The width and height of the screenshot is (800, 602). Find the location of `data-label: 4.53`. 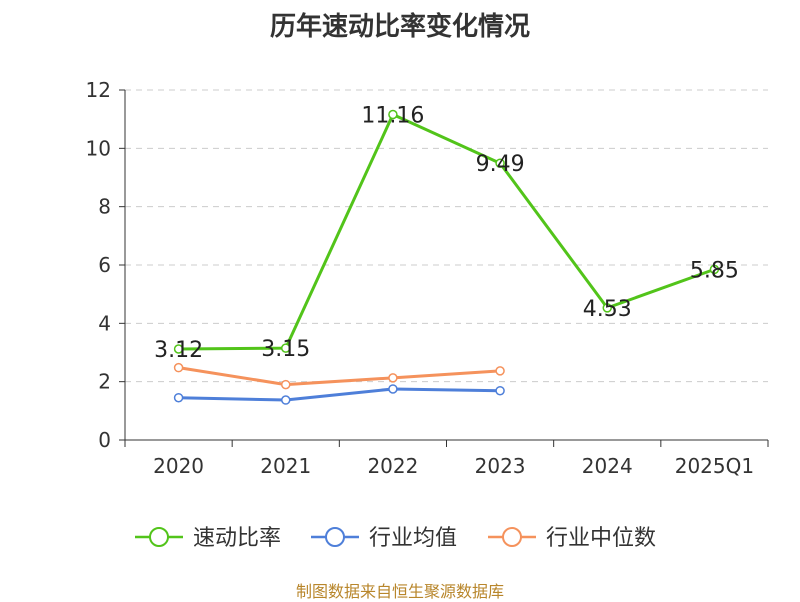

data-label: 4.53 is located at coordinates (607, 309).